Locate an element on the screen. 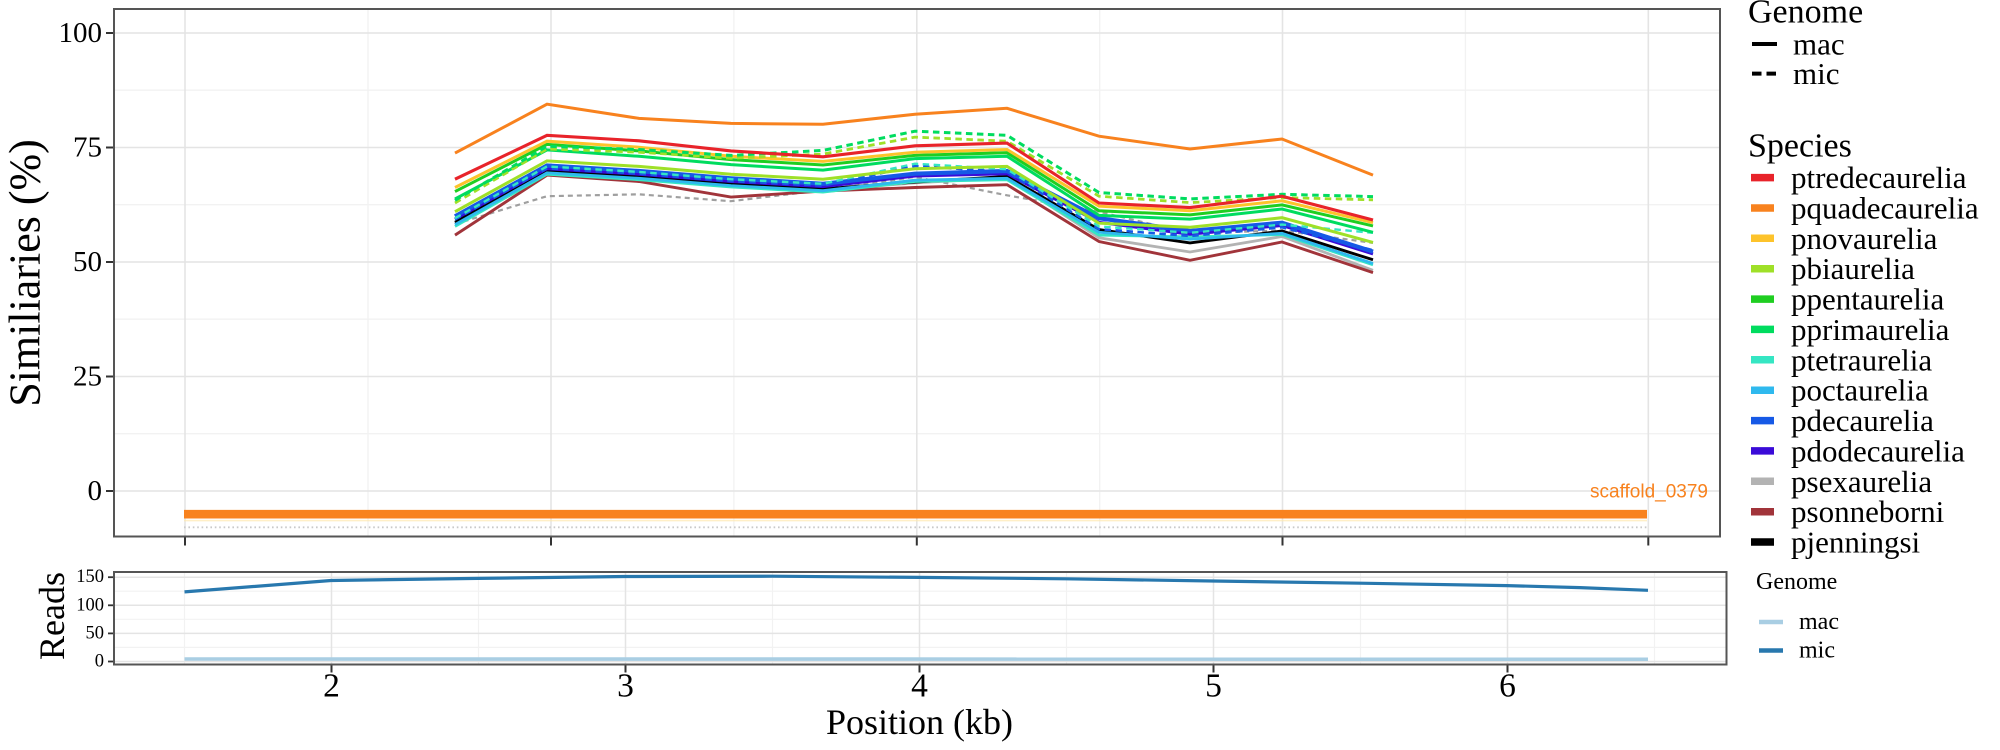 This screenshot has width=2000, height=750. svg-text: Similiaries (%) is located at coordinates (25, 273).